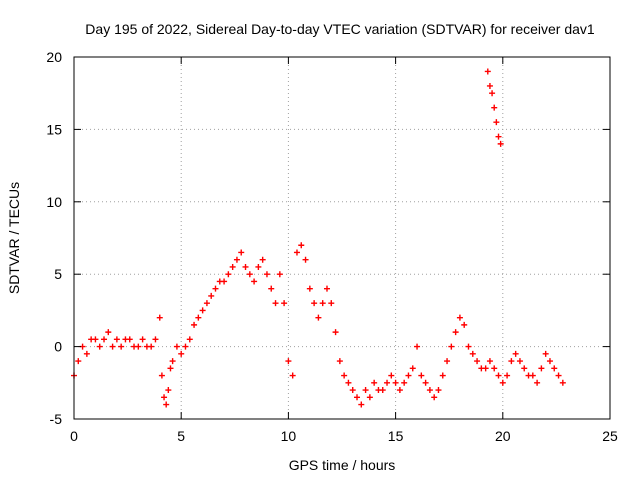 Image resolution: width=640 pixels, height=480 pixels. What do you see at coordinates (289, 436) in the screenshot?
I see `x-tick-label: 10` at bounding box center [289, 436].